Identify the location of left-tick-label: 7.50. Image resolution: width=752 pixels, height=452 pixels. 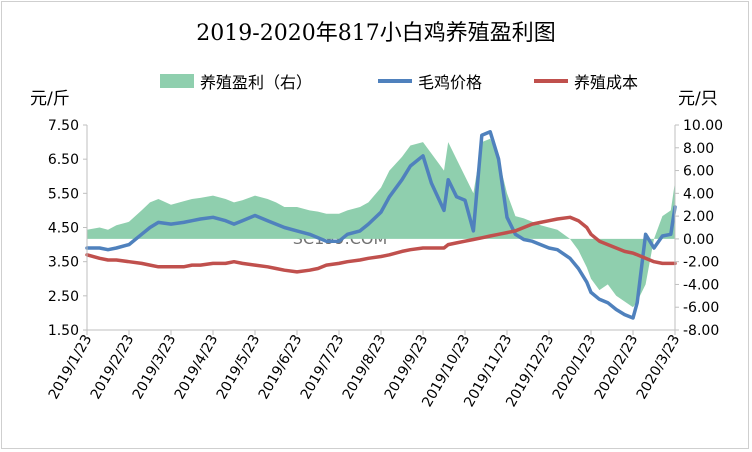
(63, 126).